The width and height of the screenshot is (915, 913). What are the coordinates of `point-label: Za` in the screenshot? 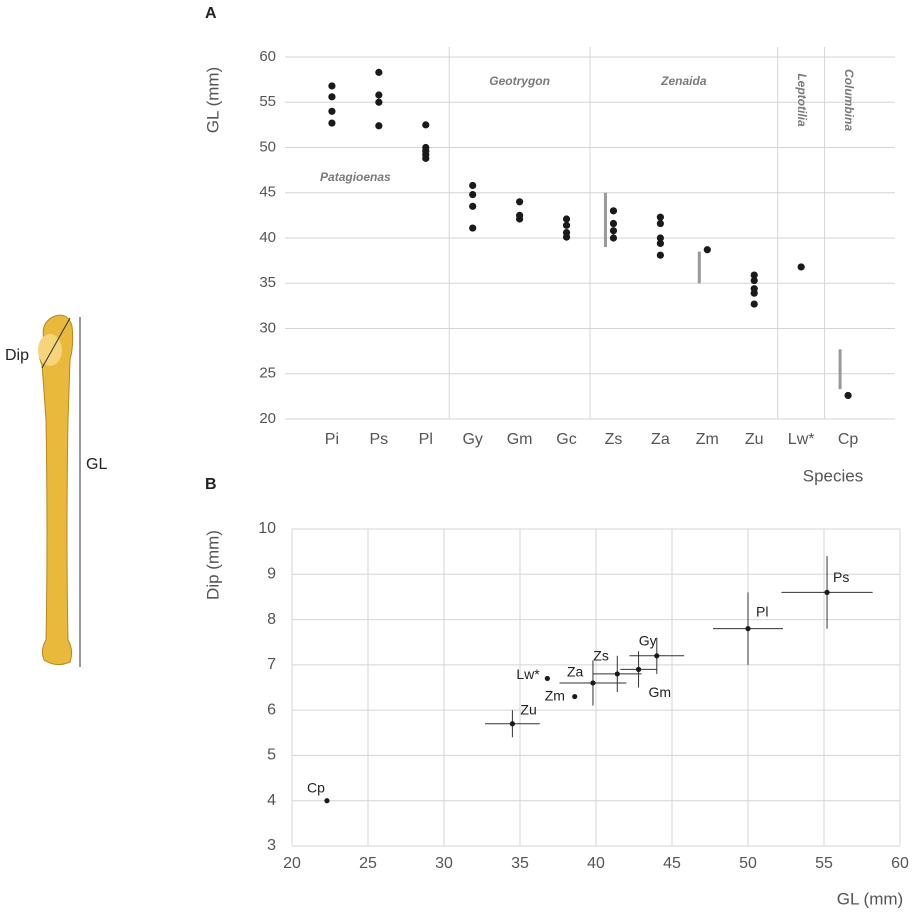 It's located at (575, 672).